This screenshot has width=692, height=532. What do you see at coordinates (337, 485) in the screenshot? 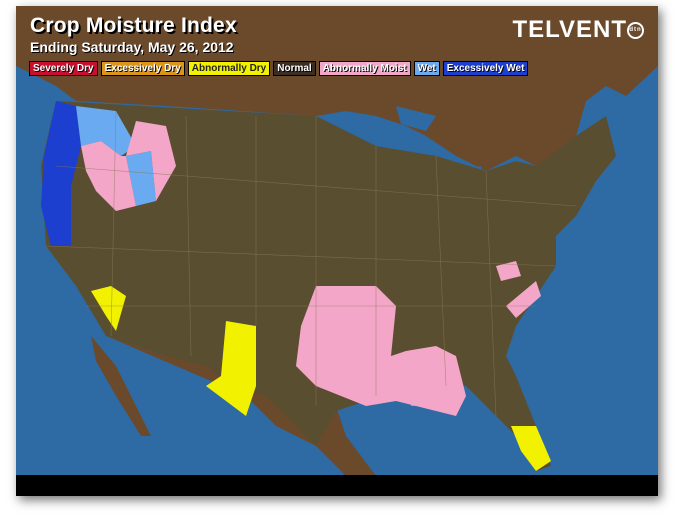
I see `bottom-bar` at bounding box center [337, 485].